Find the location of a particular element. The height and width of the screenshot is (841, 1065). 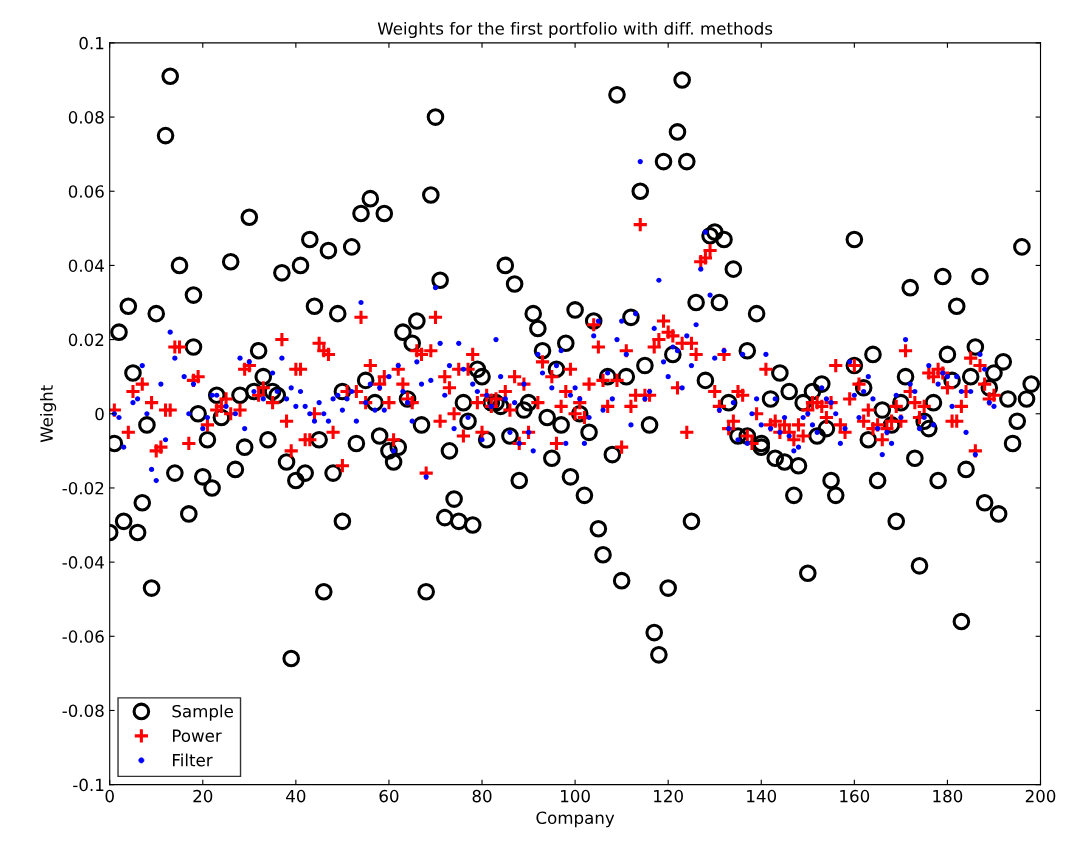

x-tick-label: 40 is located at coordinates (296, 796).